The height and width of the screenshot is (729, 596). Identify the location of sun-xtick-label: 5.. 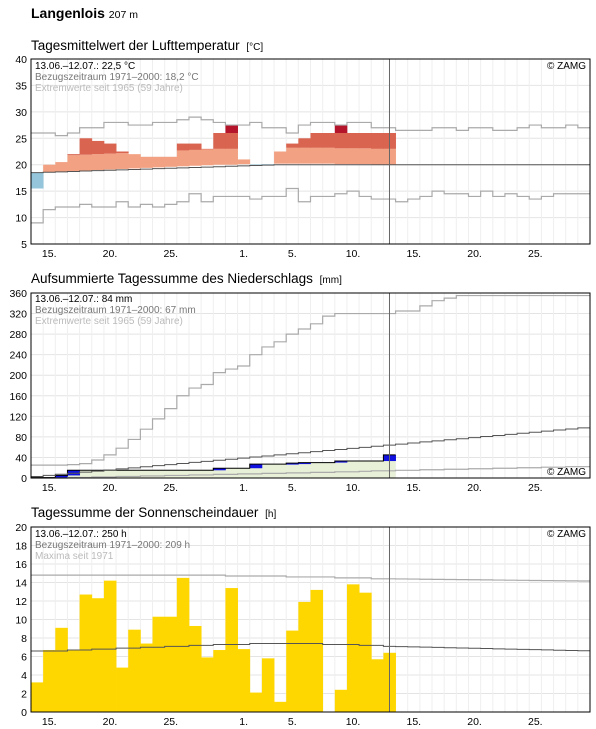
(292, 722).